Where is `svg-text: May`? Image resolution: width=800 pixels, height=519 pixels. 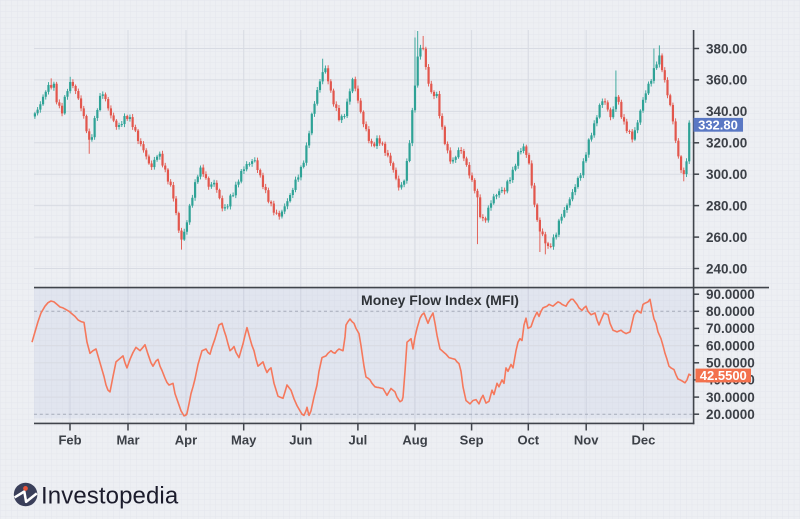
svg-text: May is located at coordinates (244, 440).